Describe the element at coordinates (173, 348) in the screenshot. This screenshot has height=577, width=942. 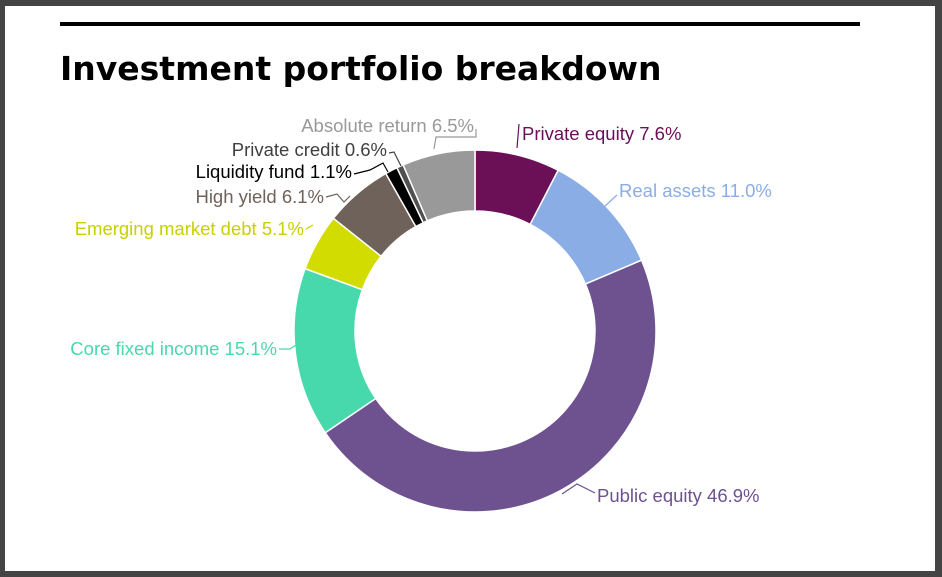
I see `slice-label: Core fixed income 15.1%` at that location.